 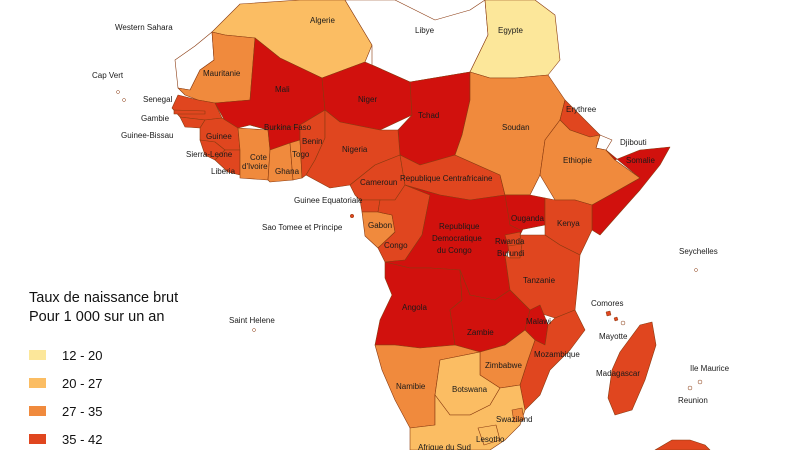 What do you see at coordinates (618, 373) in the screenshot?
I see `label-madagascar: Madagascar` at bounding box center [618, 373].